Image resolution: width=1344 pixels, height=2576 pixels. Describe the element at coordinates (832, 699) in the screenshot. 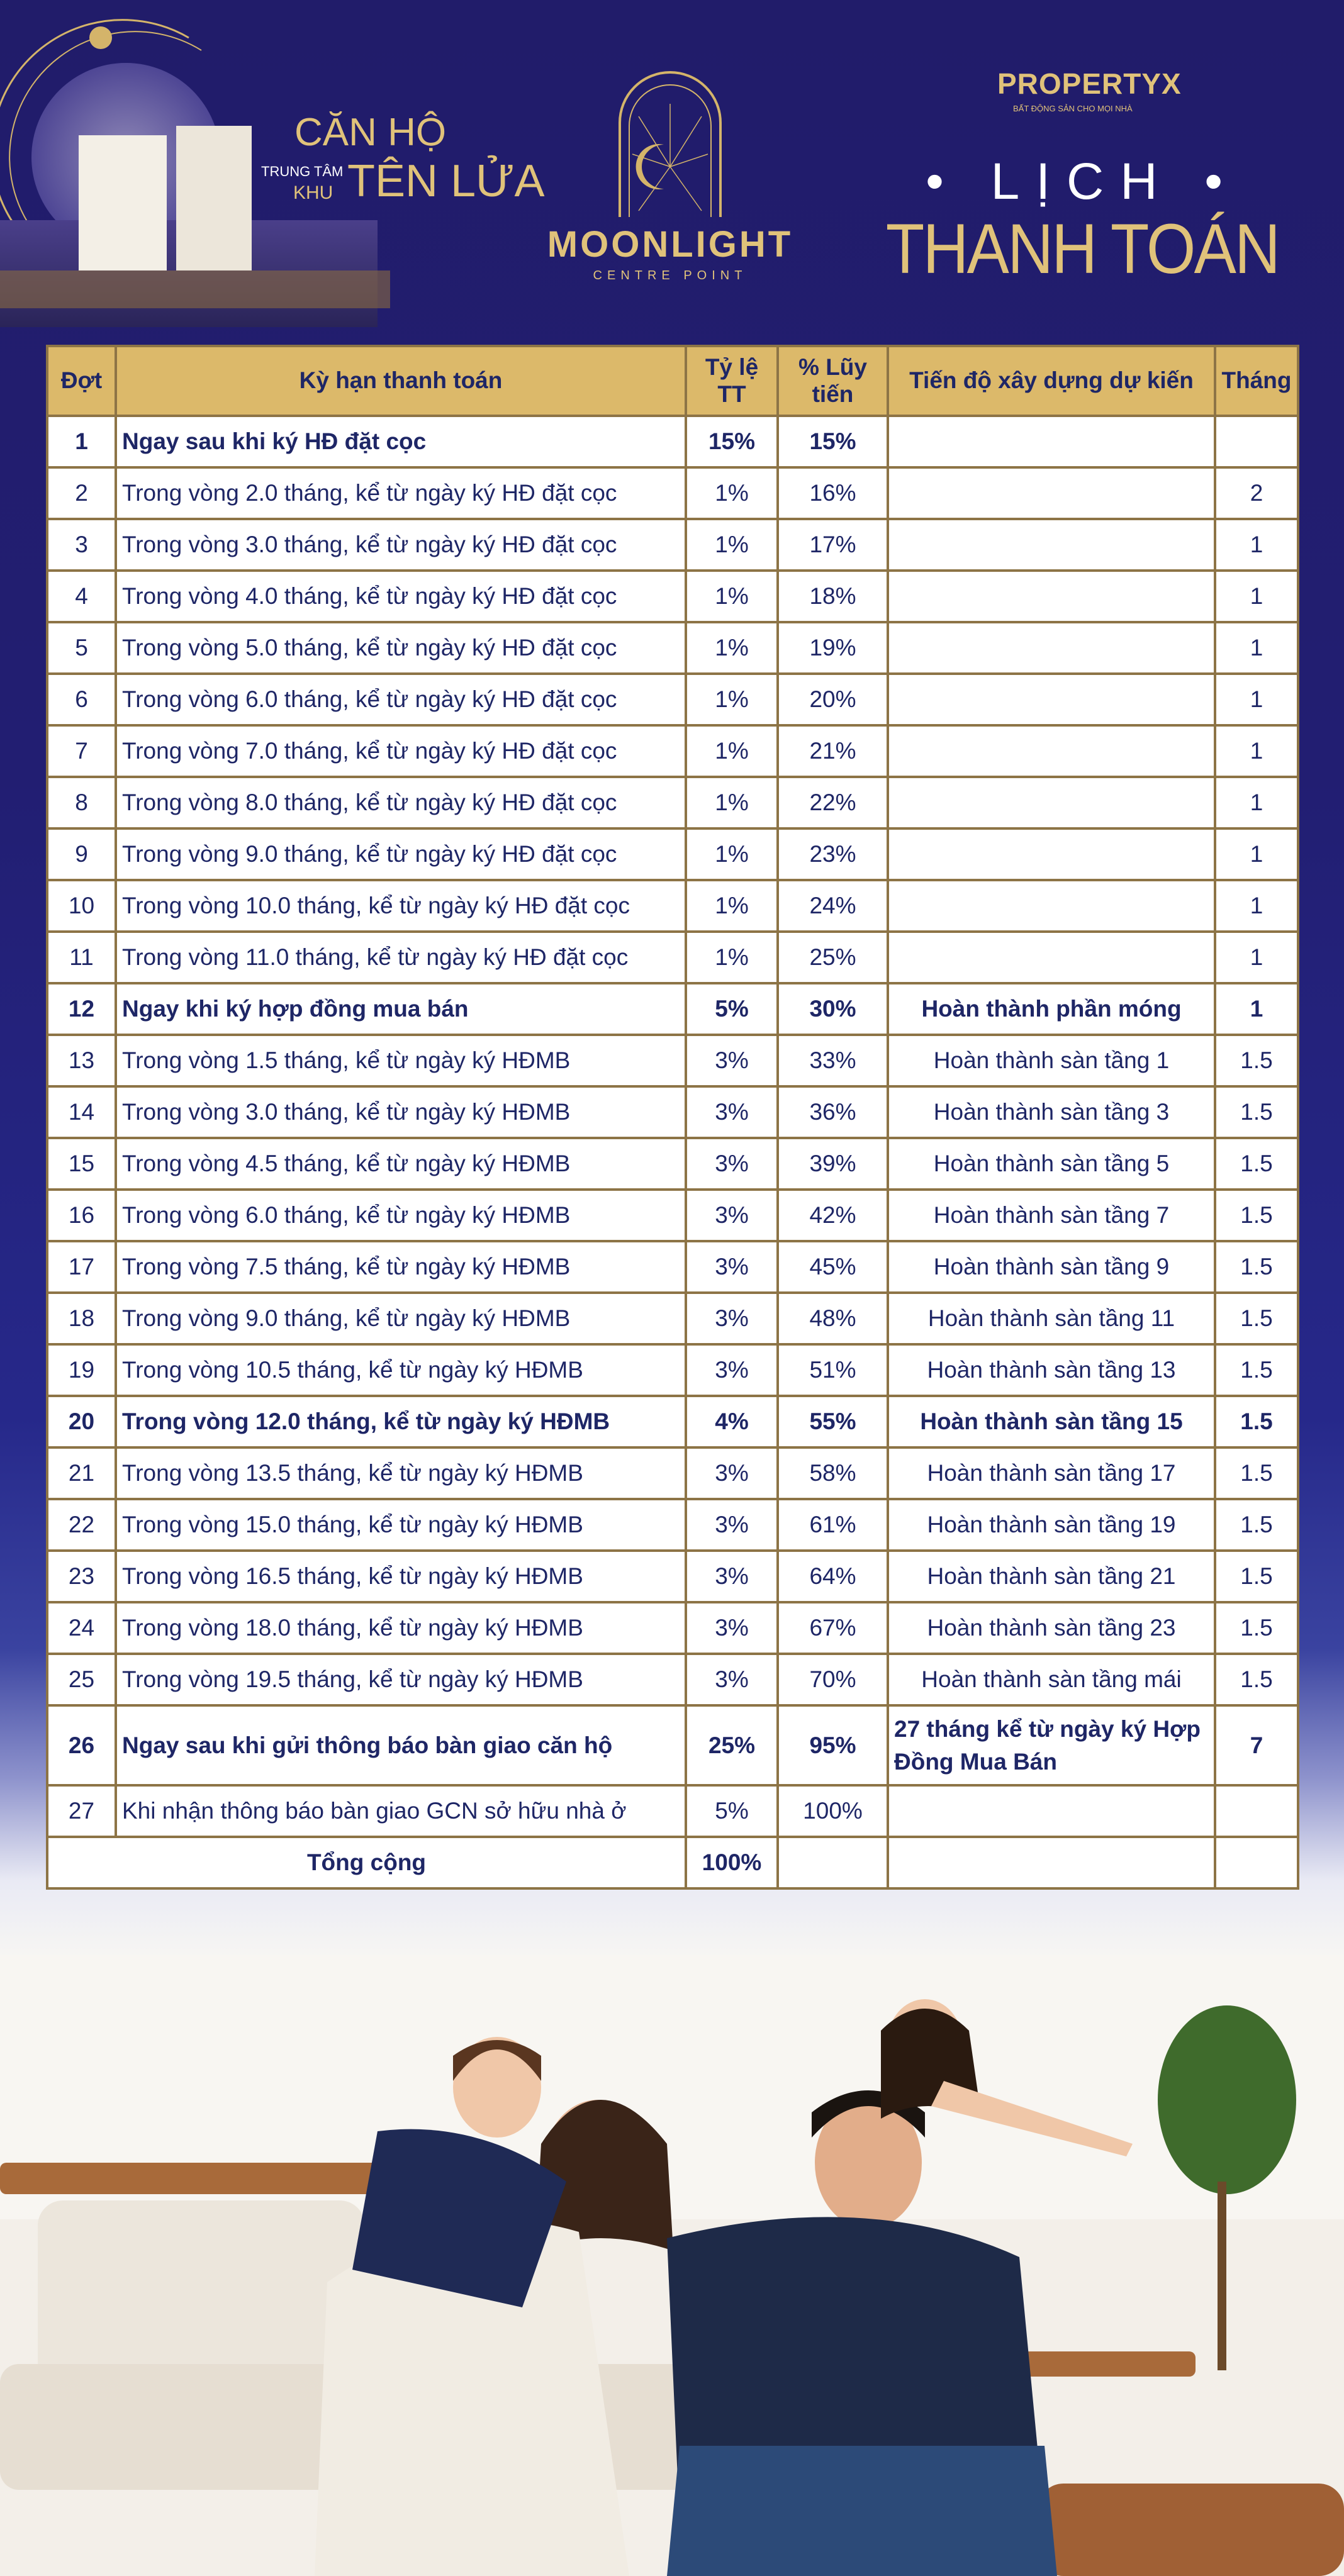

I see `cumulative-rate: 20%` at that location.